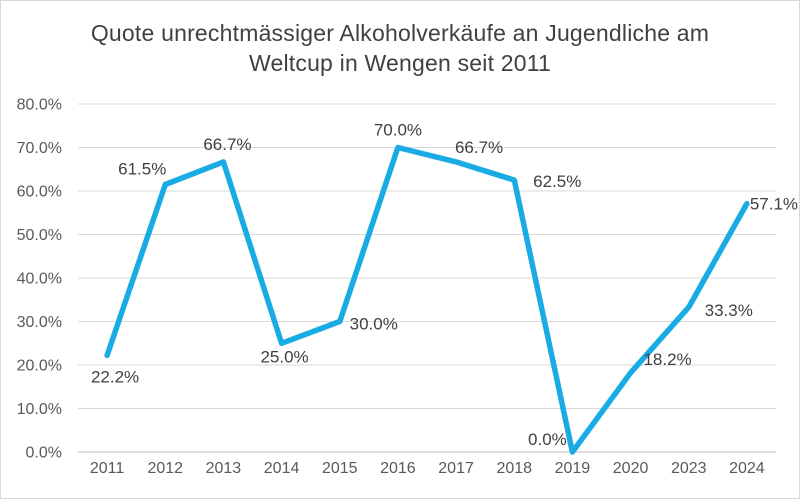 The image size is (800, 499). I want to click on x-axis-tick-label: 2023, so click(689, 468).